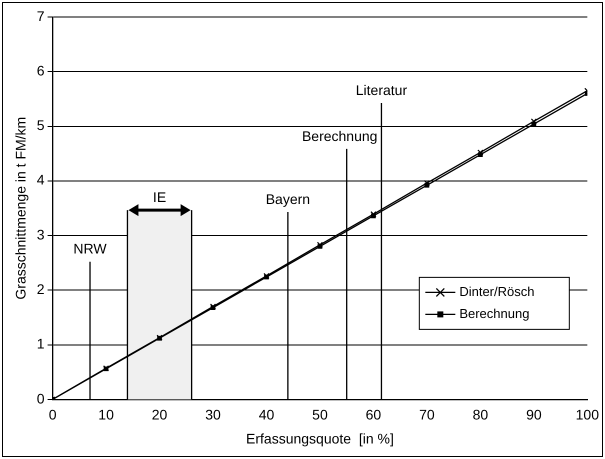  Describe the element at coordinates (159, 196) in the screenshot. I see `band-label: IE` at that location.